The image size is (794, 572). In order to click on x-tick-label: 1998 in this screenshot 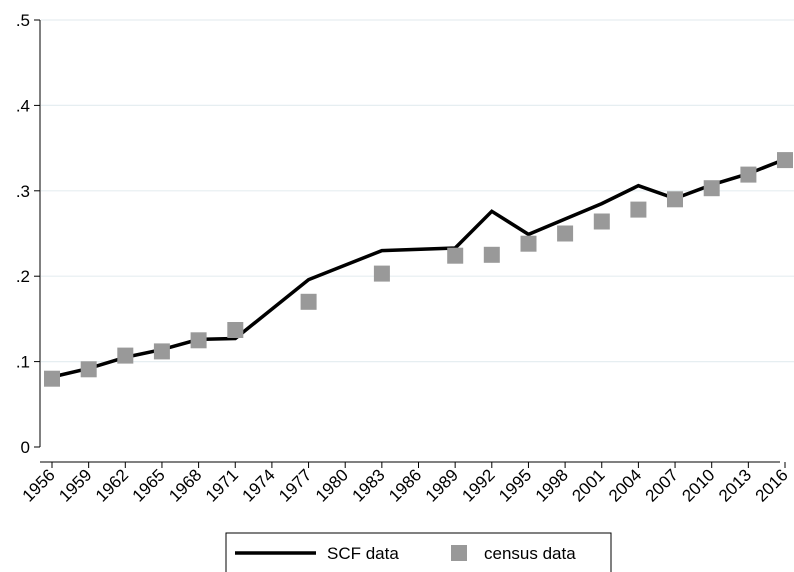, I will do `click(552, 485)`.